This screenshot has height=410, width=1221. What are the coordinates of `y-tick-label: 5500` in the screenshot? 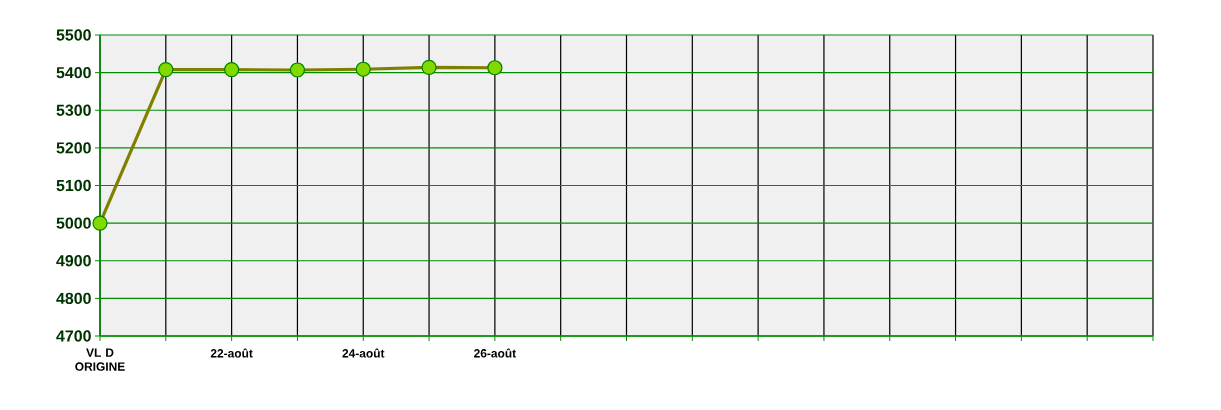 It's located at (73, 35).